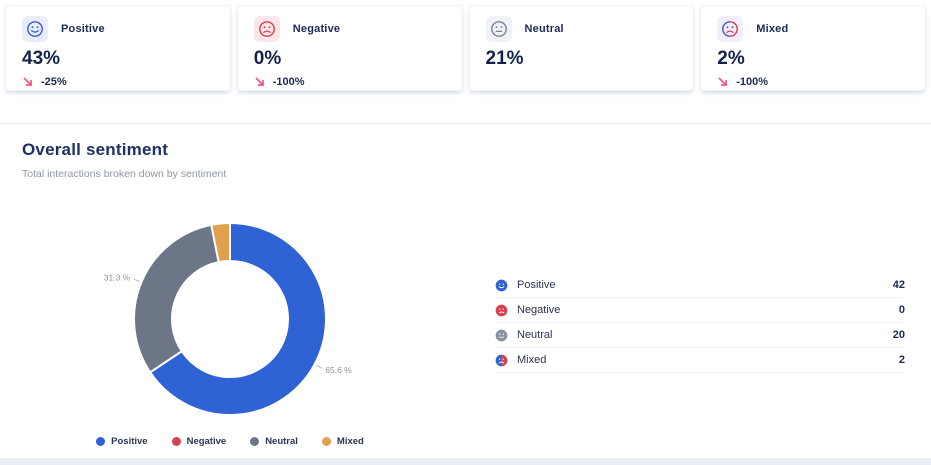 The image size is (931, 465). I want to click on stat-card-label: Negative, so click(316, 29).